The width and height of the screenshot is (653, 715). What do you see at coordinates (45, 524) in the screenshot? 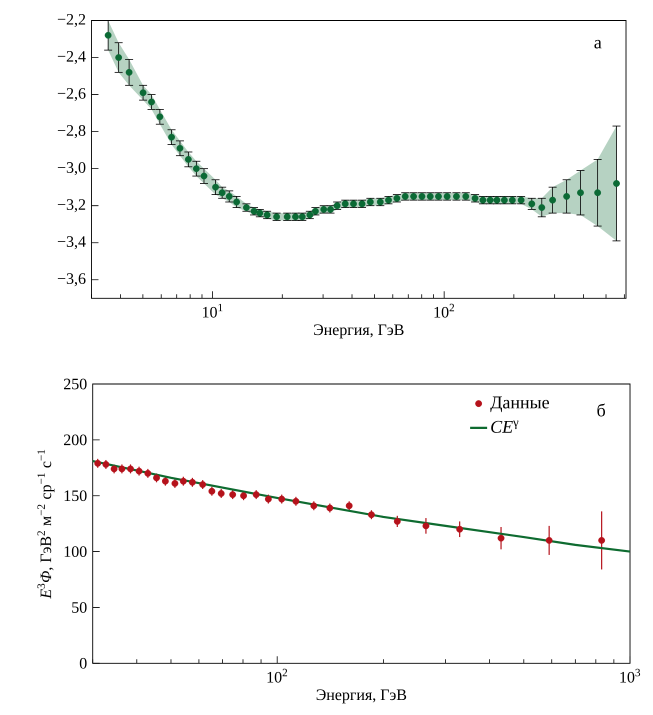
I see `text: E$^{3}$Φ, ГэВ$^{2}$ м$^{−2}$ ср$^{−1}$ с$^{−1}$` at bounding box center [45, 524].